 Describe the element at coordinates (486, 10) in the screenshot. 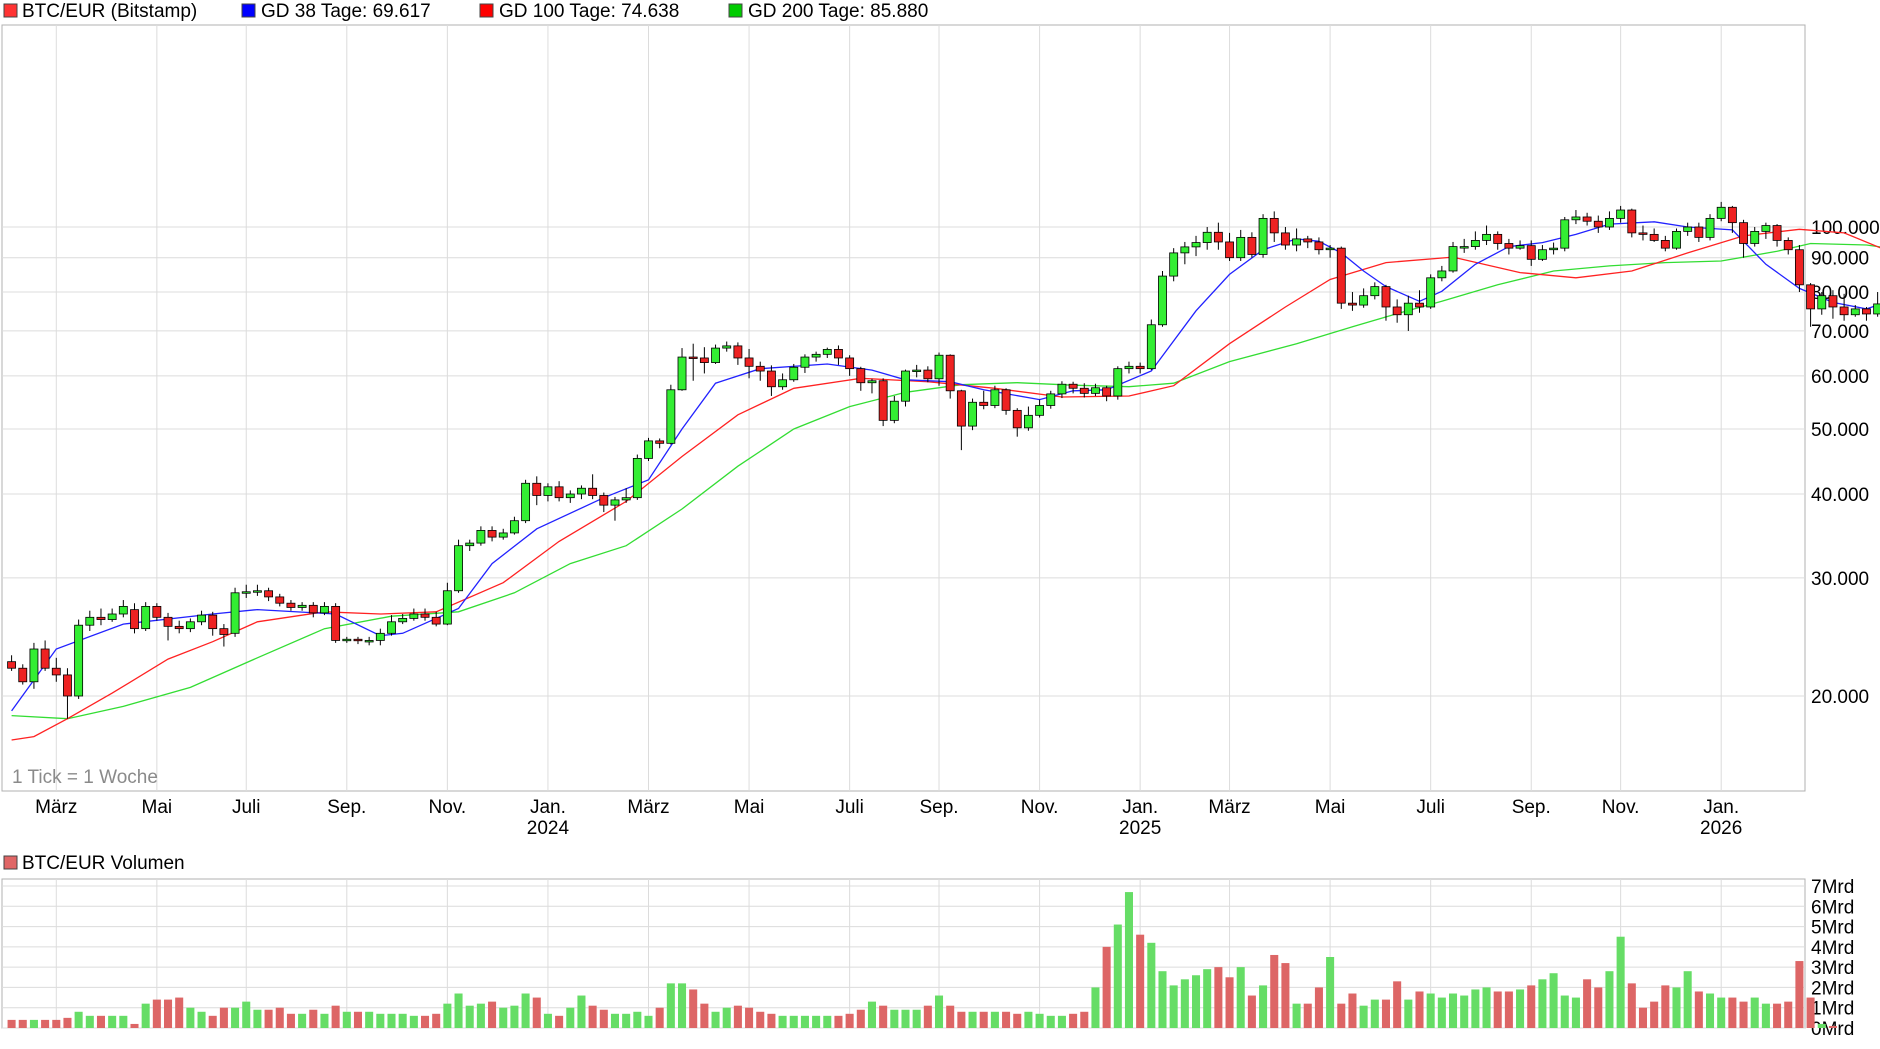

I see `legend-marker-gd100` at that location.